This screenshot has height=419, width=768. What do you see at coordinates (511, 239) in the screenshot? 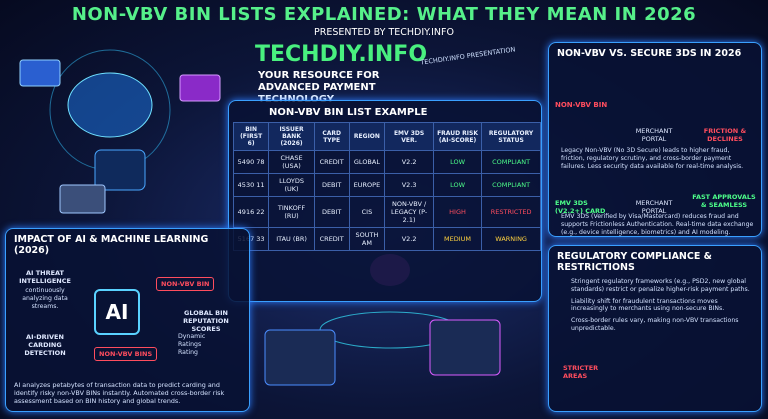
I see `table-cell: WARNING` at bounding box center [511, 239].